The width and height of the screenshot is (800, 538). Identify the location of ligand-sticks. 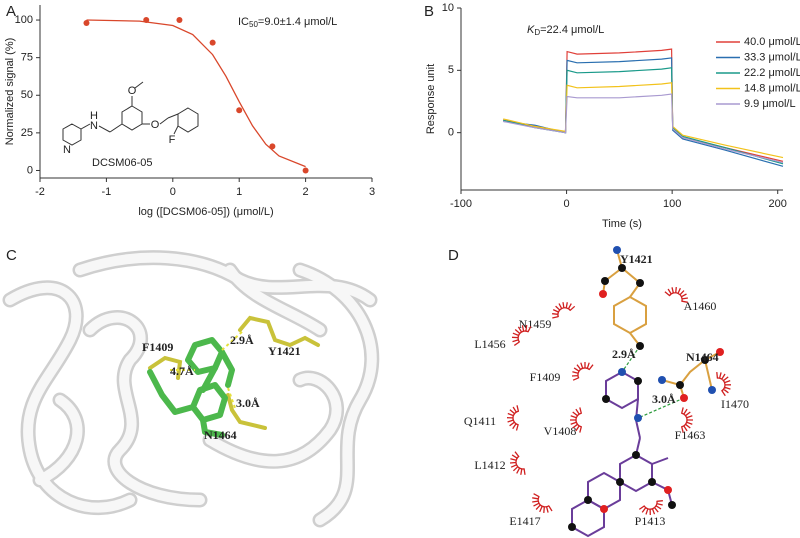
(191, 387).